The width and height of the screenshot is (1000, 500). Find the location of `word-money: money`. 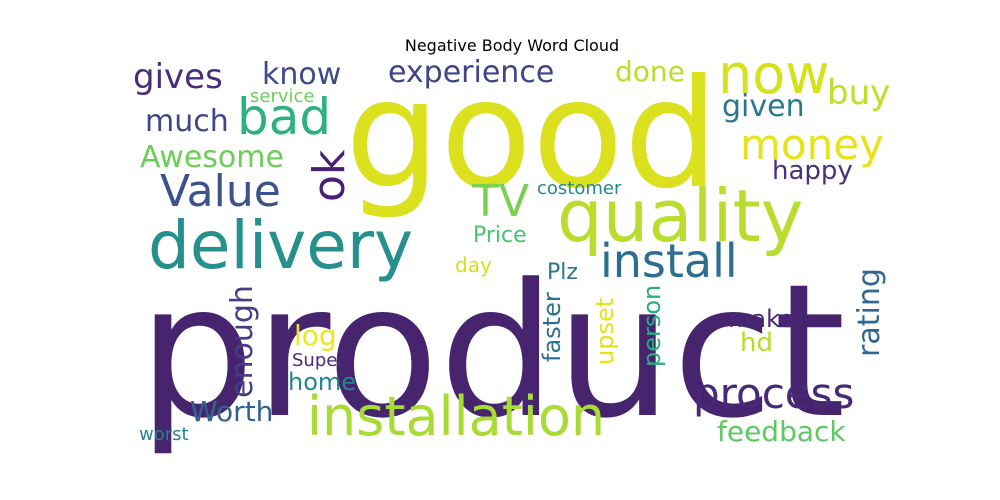

word-money: money is located at coordinates (812, 144).